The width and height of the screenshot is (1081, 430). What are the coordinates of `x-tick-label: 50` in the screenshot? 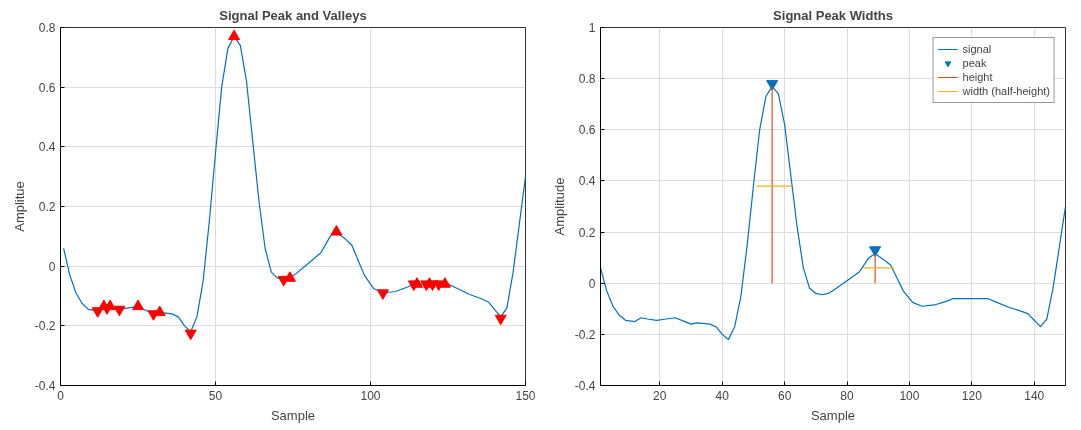 It's located at (215, 395).